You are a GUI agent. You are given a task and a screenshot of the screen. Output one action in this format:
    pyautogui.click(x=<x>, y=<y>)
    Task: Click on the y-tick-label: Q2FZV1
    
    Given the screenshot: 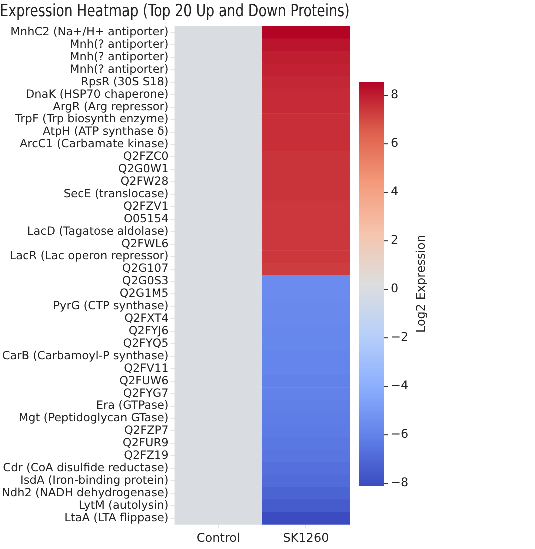 What is the action you would take?
    pyautogui.click(x=146, y=206)
    